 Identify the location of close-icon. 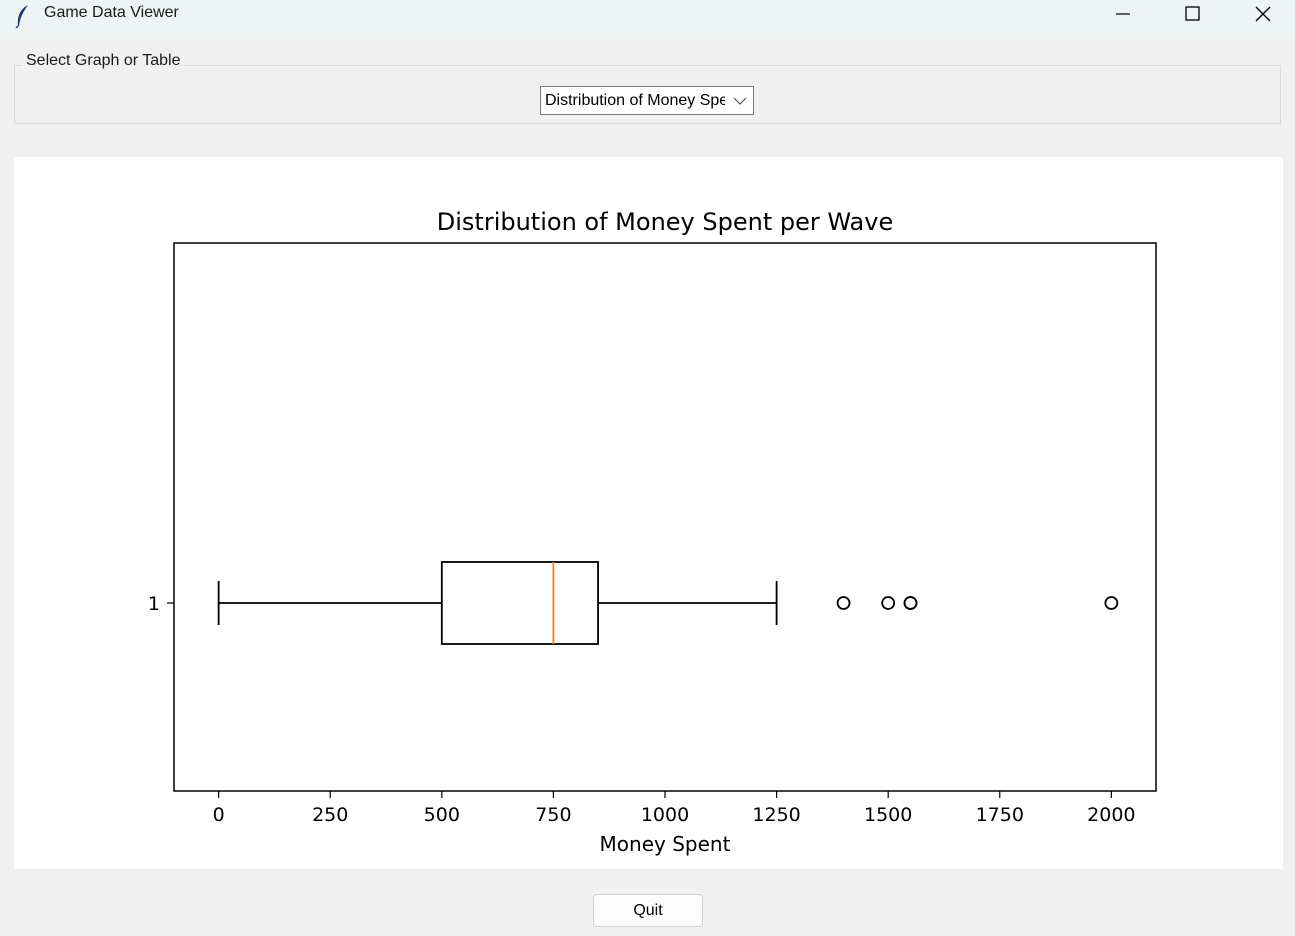
(1263, 14).